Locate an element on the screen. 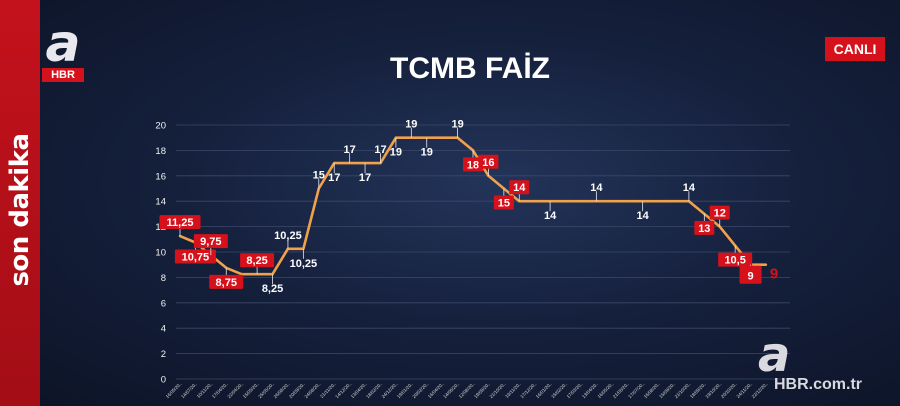  y-tick-label: 14 is located at coordinates (160, 202).